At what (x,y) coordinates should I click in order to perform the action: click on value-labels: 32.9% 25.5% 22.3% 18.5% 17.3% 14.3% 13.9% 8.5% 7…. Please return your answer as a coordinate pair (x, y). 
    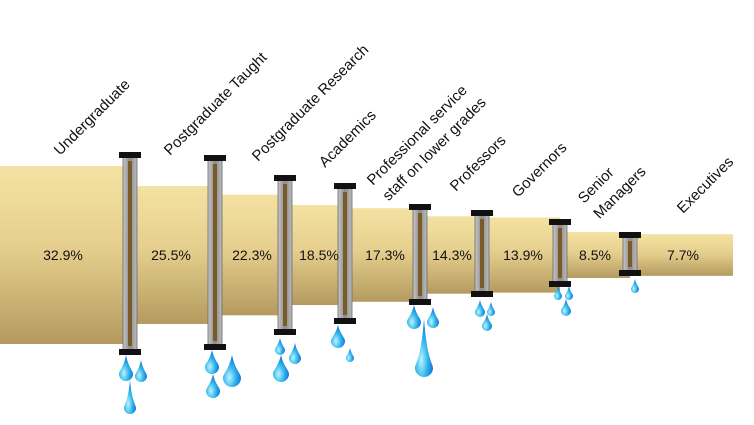
    Looking at the image, I should click on (371, 255).